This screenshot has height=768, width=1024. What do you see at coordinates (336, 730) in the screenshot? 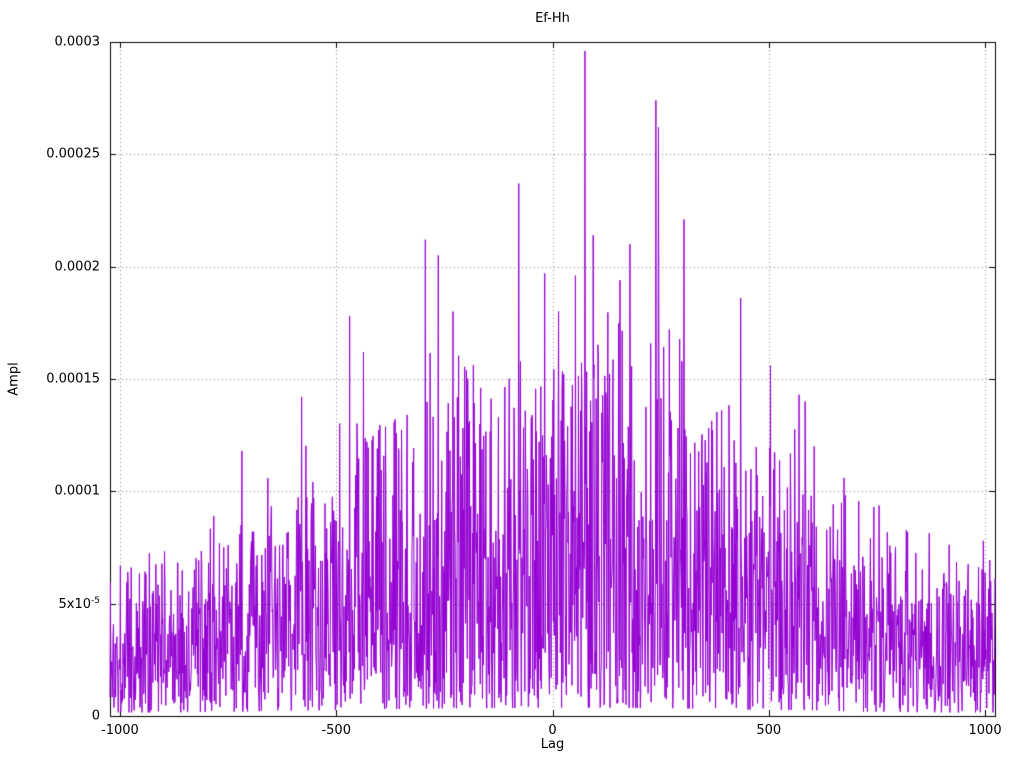
I see `x-tick-label: -500` at bounding box center [336, 730].